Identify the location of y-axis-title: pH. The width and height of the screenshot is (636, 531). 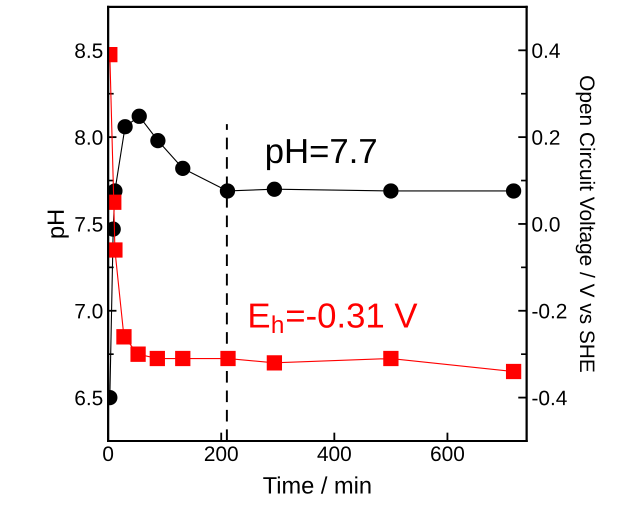
(58, 224).